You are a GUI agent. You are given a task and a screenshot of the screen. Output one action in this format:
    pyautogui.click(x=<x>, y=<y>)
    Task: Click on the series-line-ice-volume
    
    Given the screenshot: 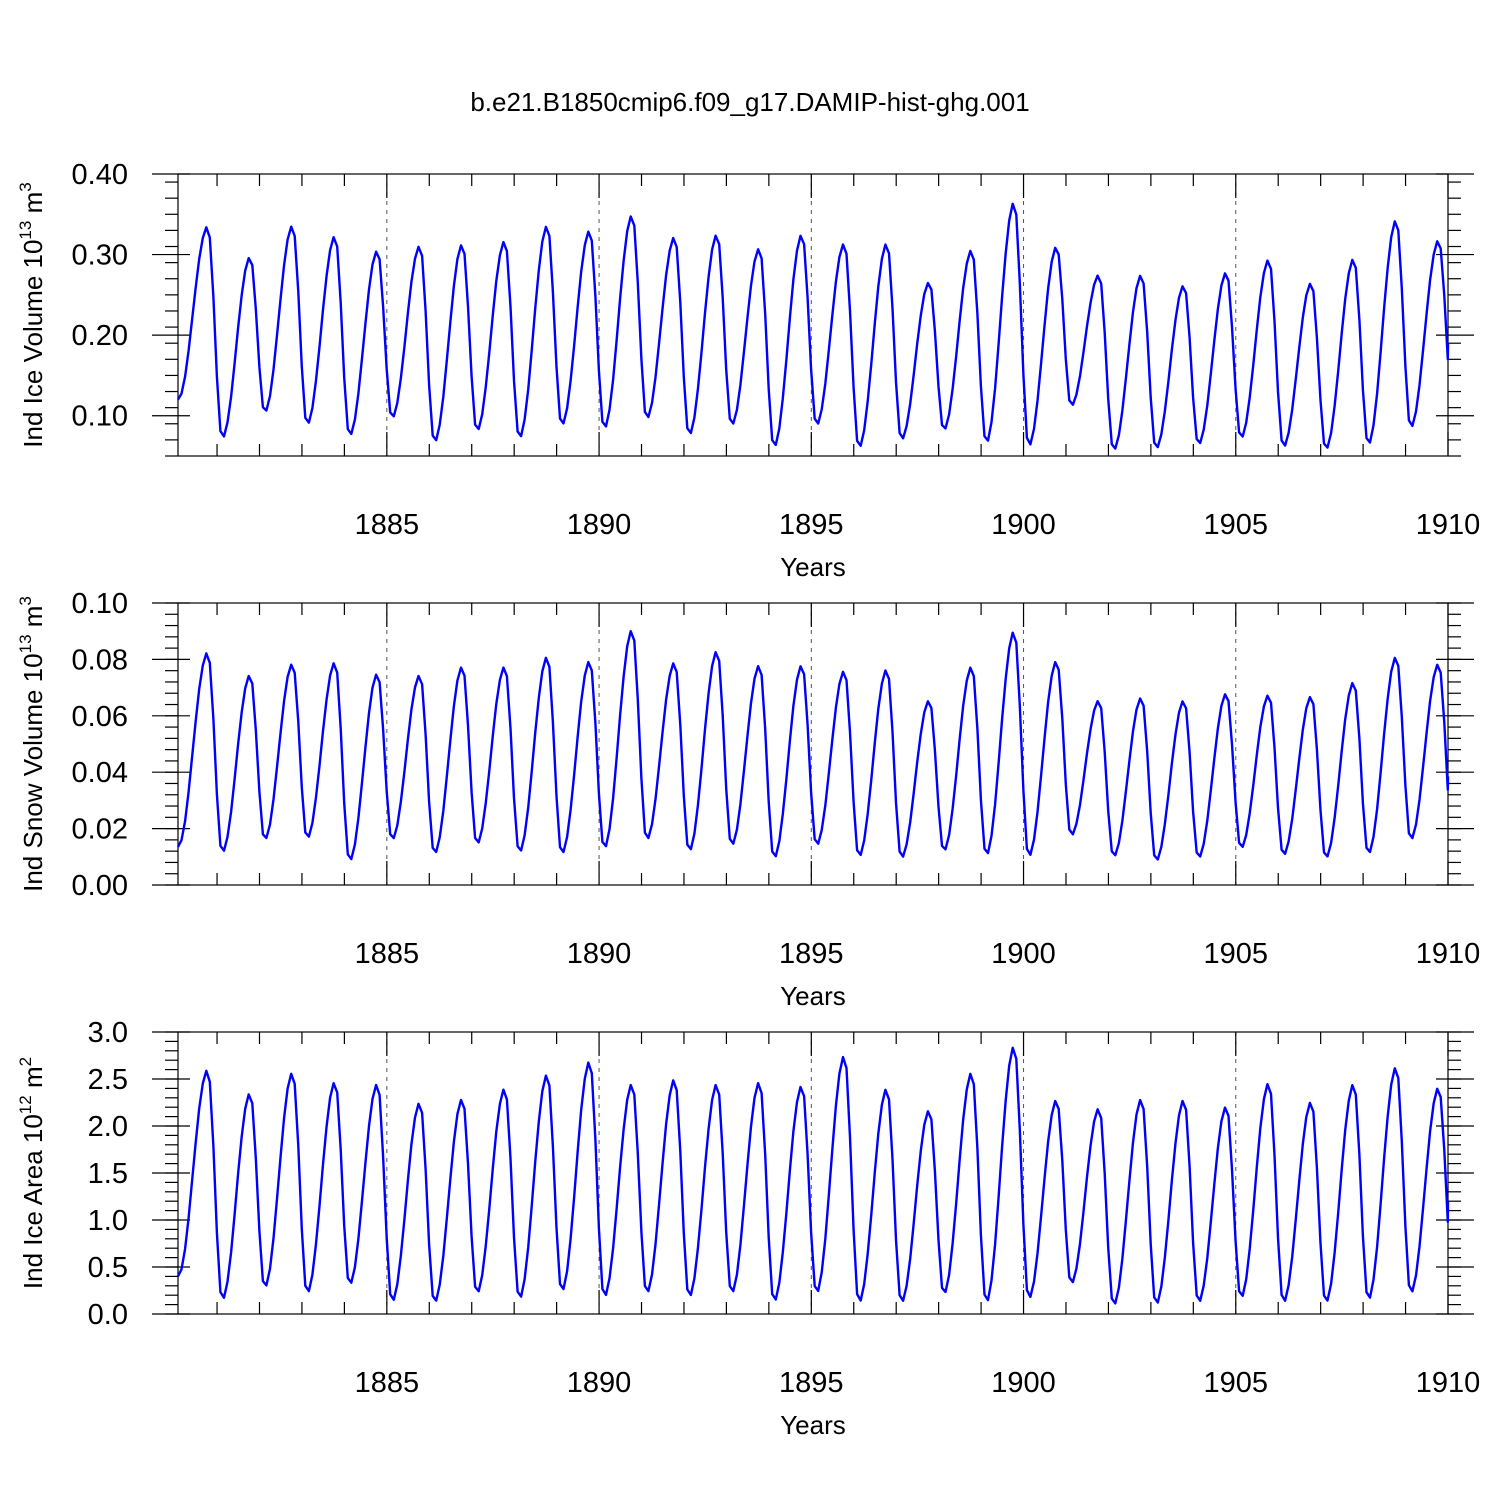 What is the action you would take?
    pyautogui.click(x=813, y=326)
    